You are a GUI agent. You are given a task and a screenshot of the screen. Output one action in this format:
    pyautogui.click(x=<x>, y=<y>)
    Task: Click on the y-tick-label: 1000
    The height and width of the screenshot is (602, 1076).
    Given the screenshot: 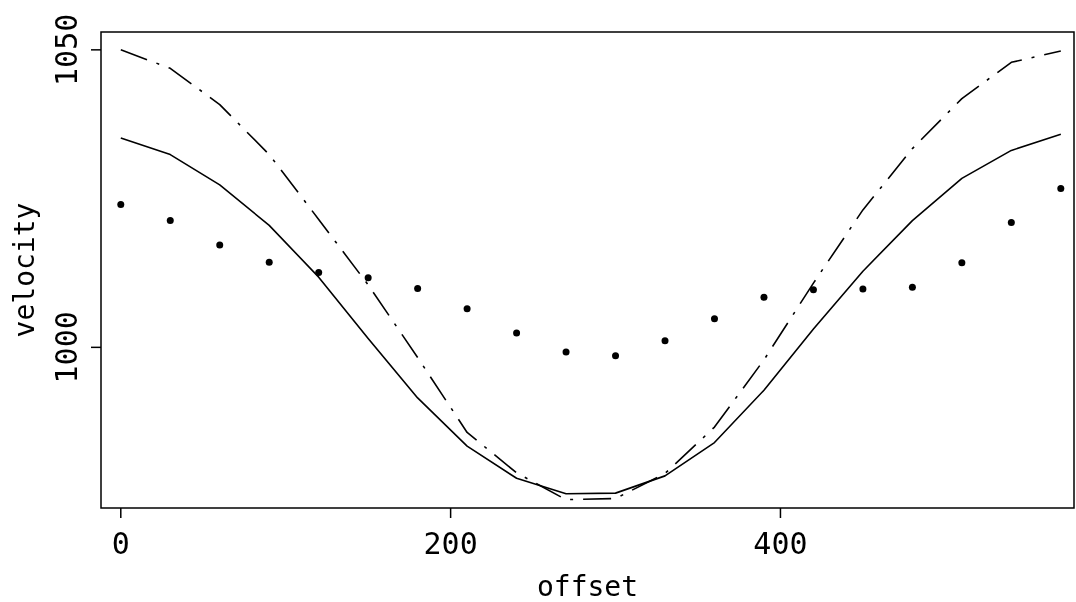 What is the action you would take?
    pyautogui.click(x=66, y=347)
    